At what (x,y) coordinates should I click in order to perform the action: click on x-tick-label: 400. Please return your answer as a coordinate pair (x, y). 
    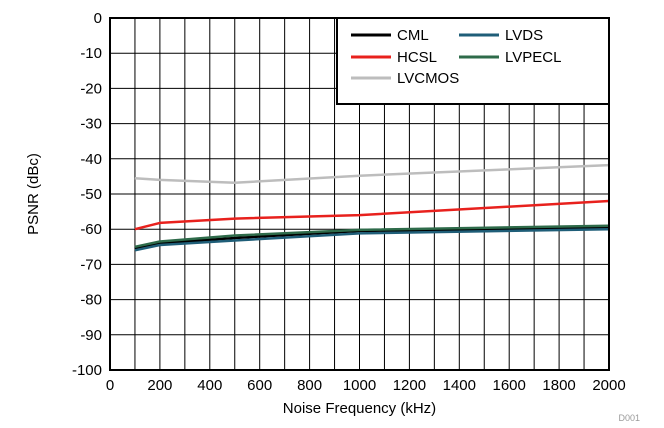
    Looking at the image, I should click on (209, 385).